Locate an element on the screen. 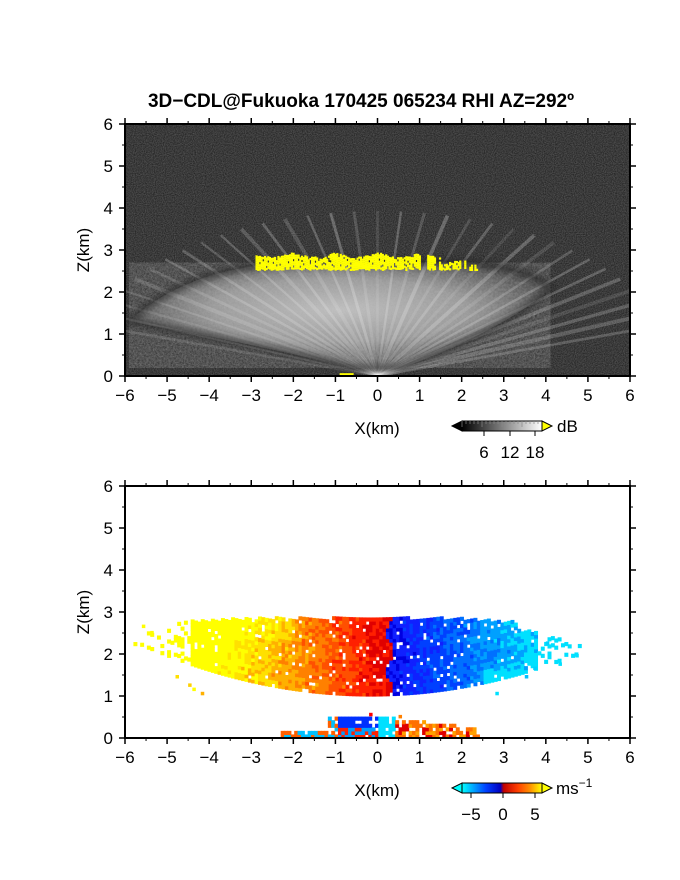 Image resolution: width=680 pixels, height=880 pixels. x-tick-label: 6 is located at coordinates (629, 395).